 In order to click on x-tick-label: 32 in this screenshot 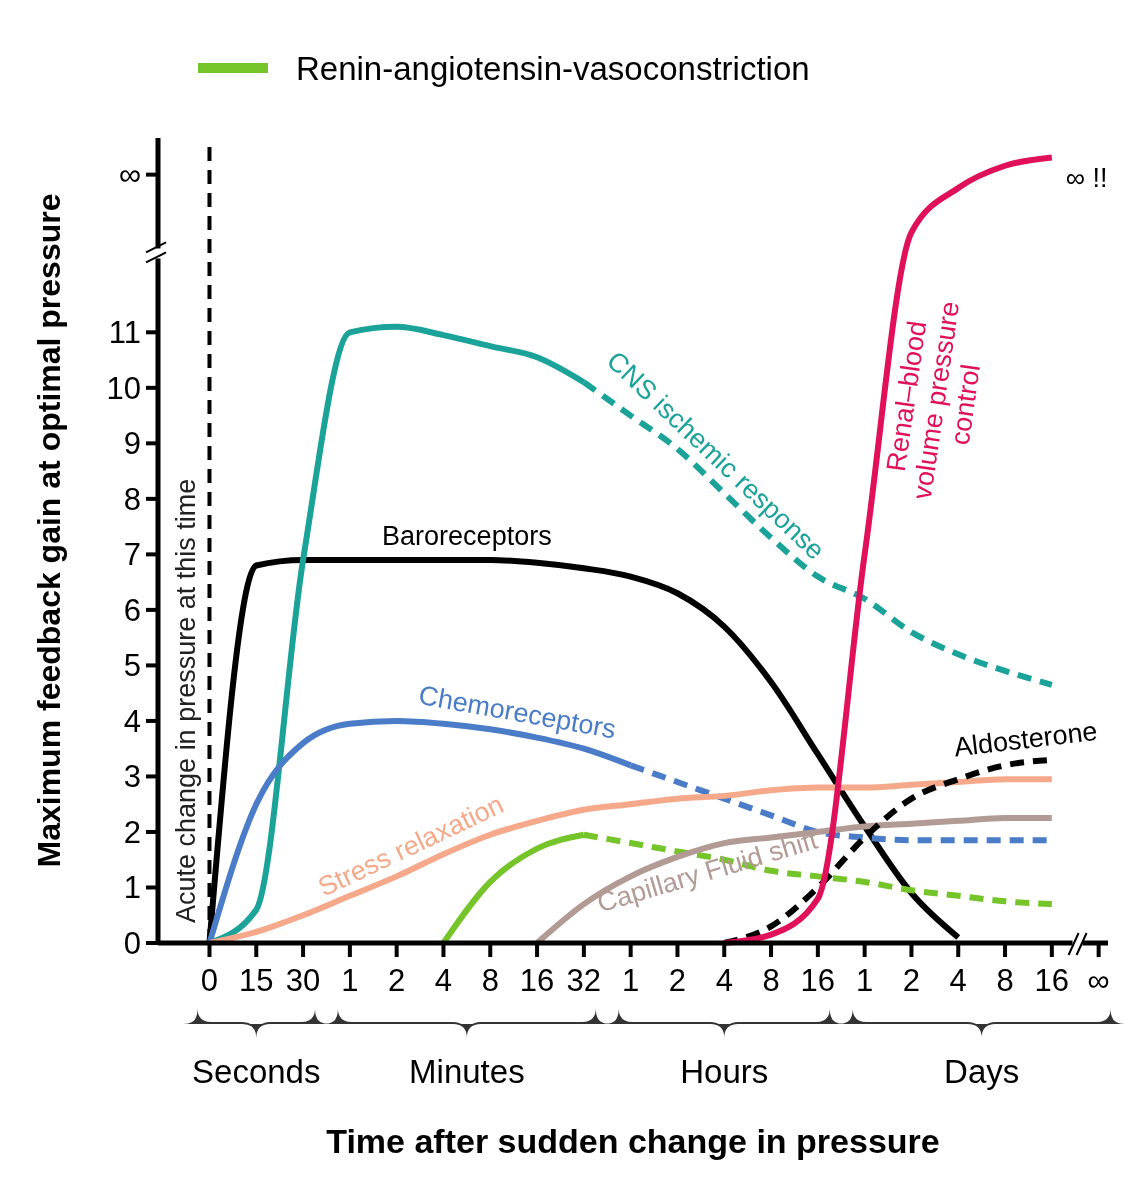, I will do `click(584, 980)`.